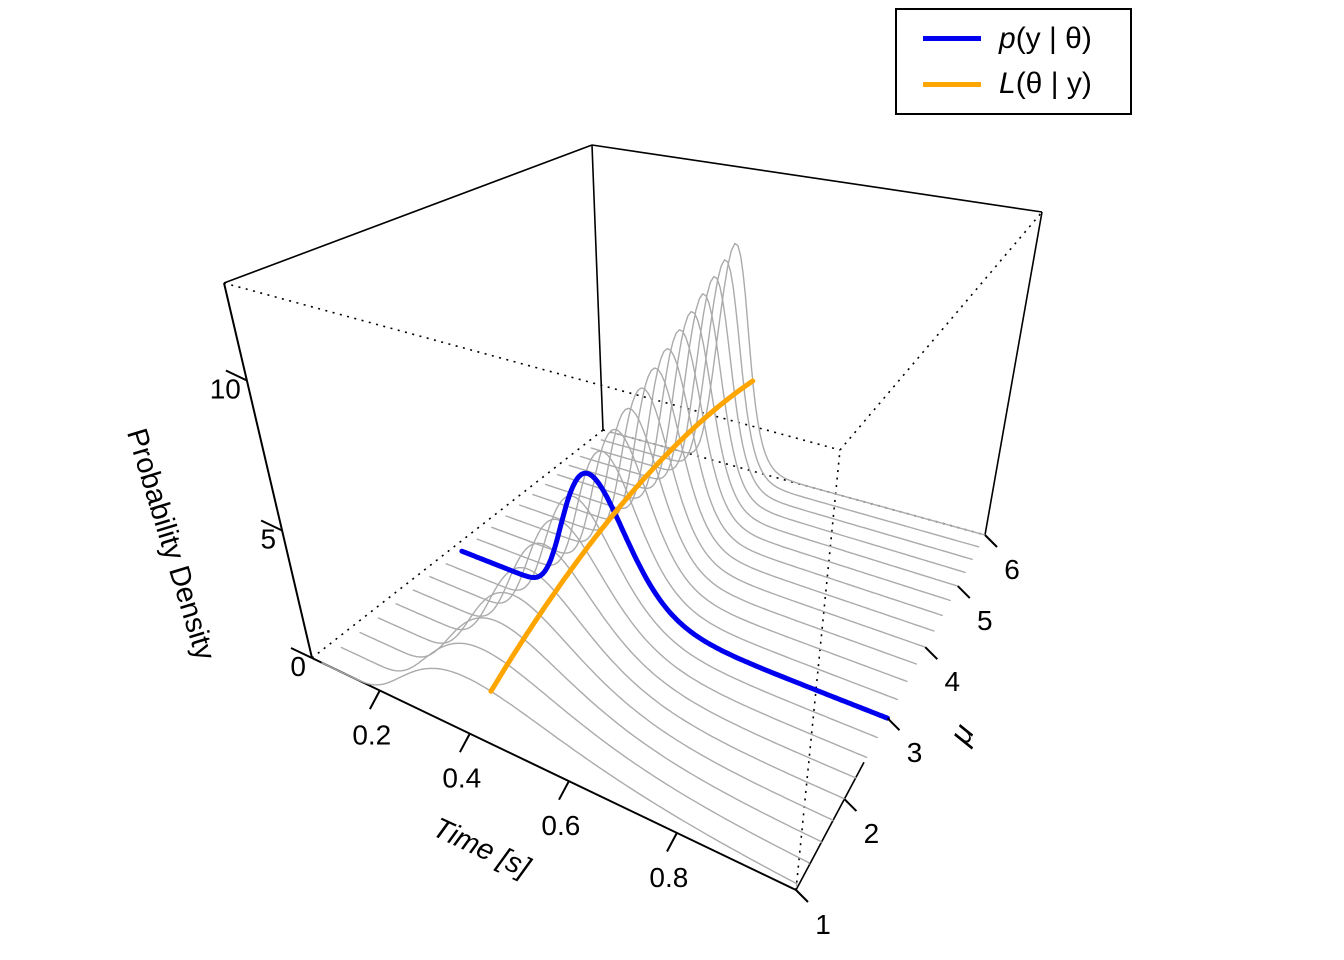  Describe the element at coordinates (1045, 84) in the screenshot. I see `legend-label-likelihood: L(θ | y)` at that location.